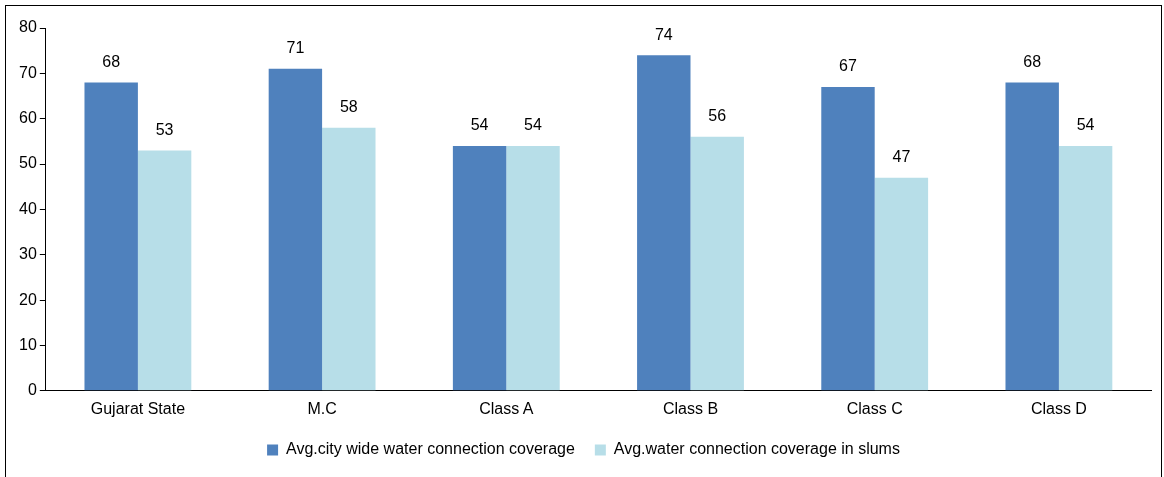  Describe the element at coordinates (322, 408) in the screenshot. I see `x-tick-label: M.C` at that location.